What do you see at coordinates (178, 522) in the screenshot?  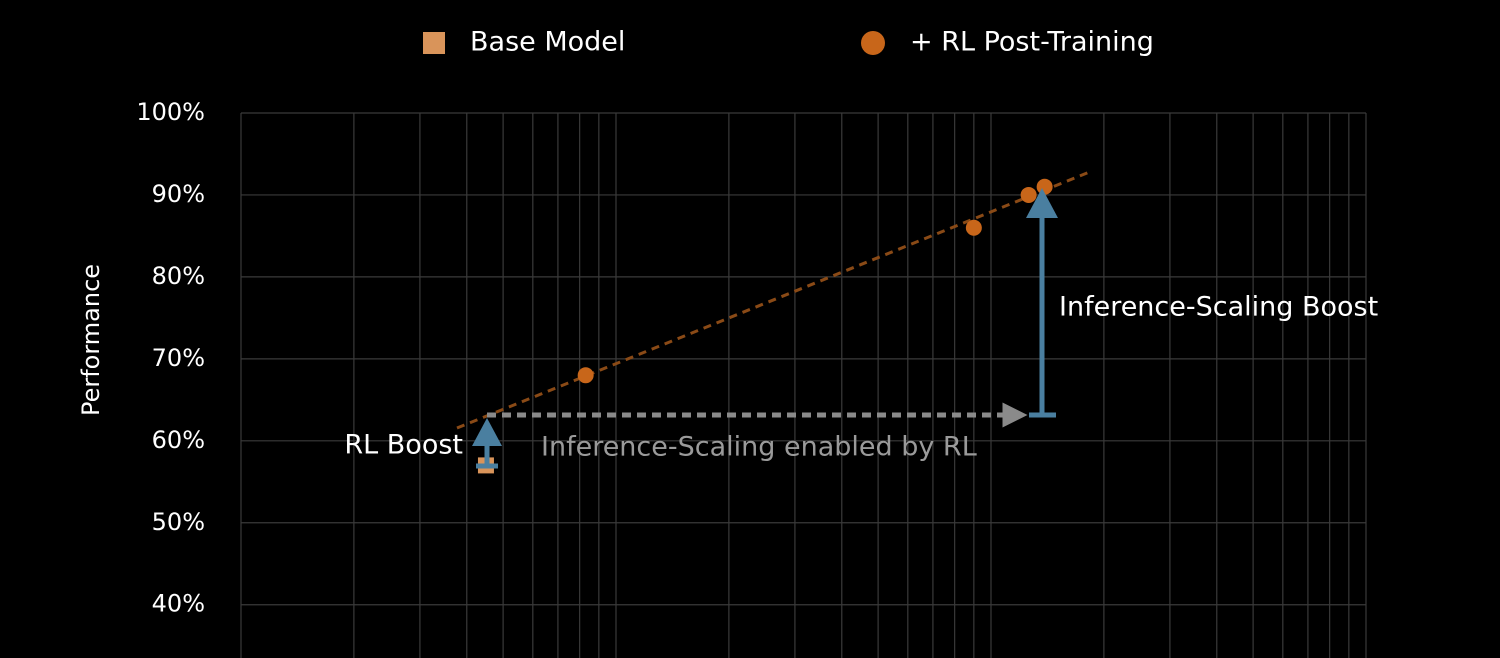 I see `y-tick-label: 50%` at bounding box center [178, 522].